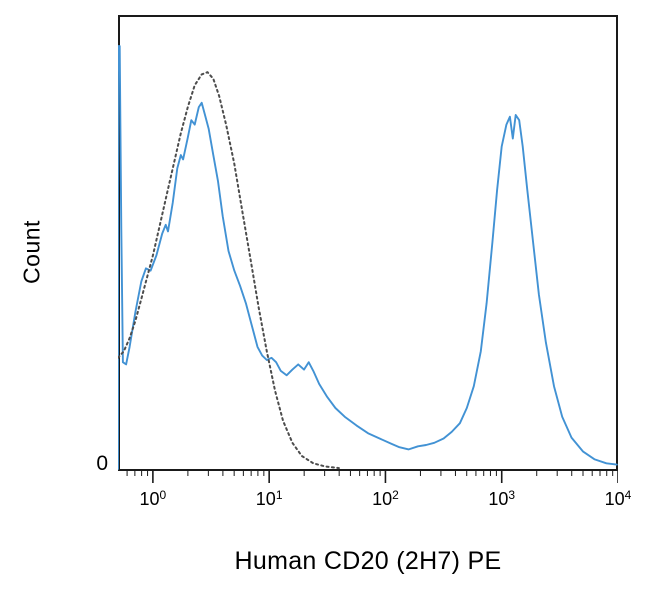 The height and width of the screenshot is (603, 650). What do you see at coordinates (102, 463) in the screenshot?
I see `y-axis-tick-zero: 0` at bounding box center [102, 463].